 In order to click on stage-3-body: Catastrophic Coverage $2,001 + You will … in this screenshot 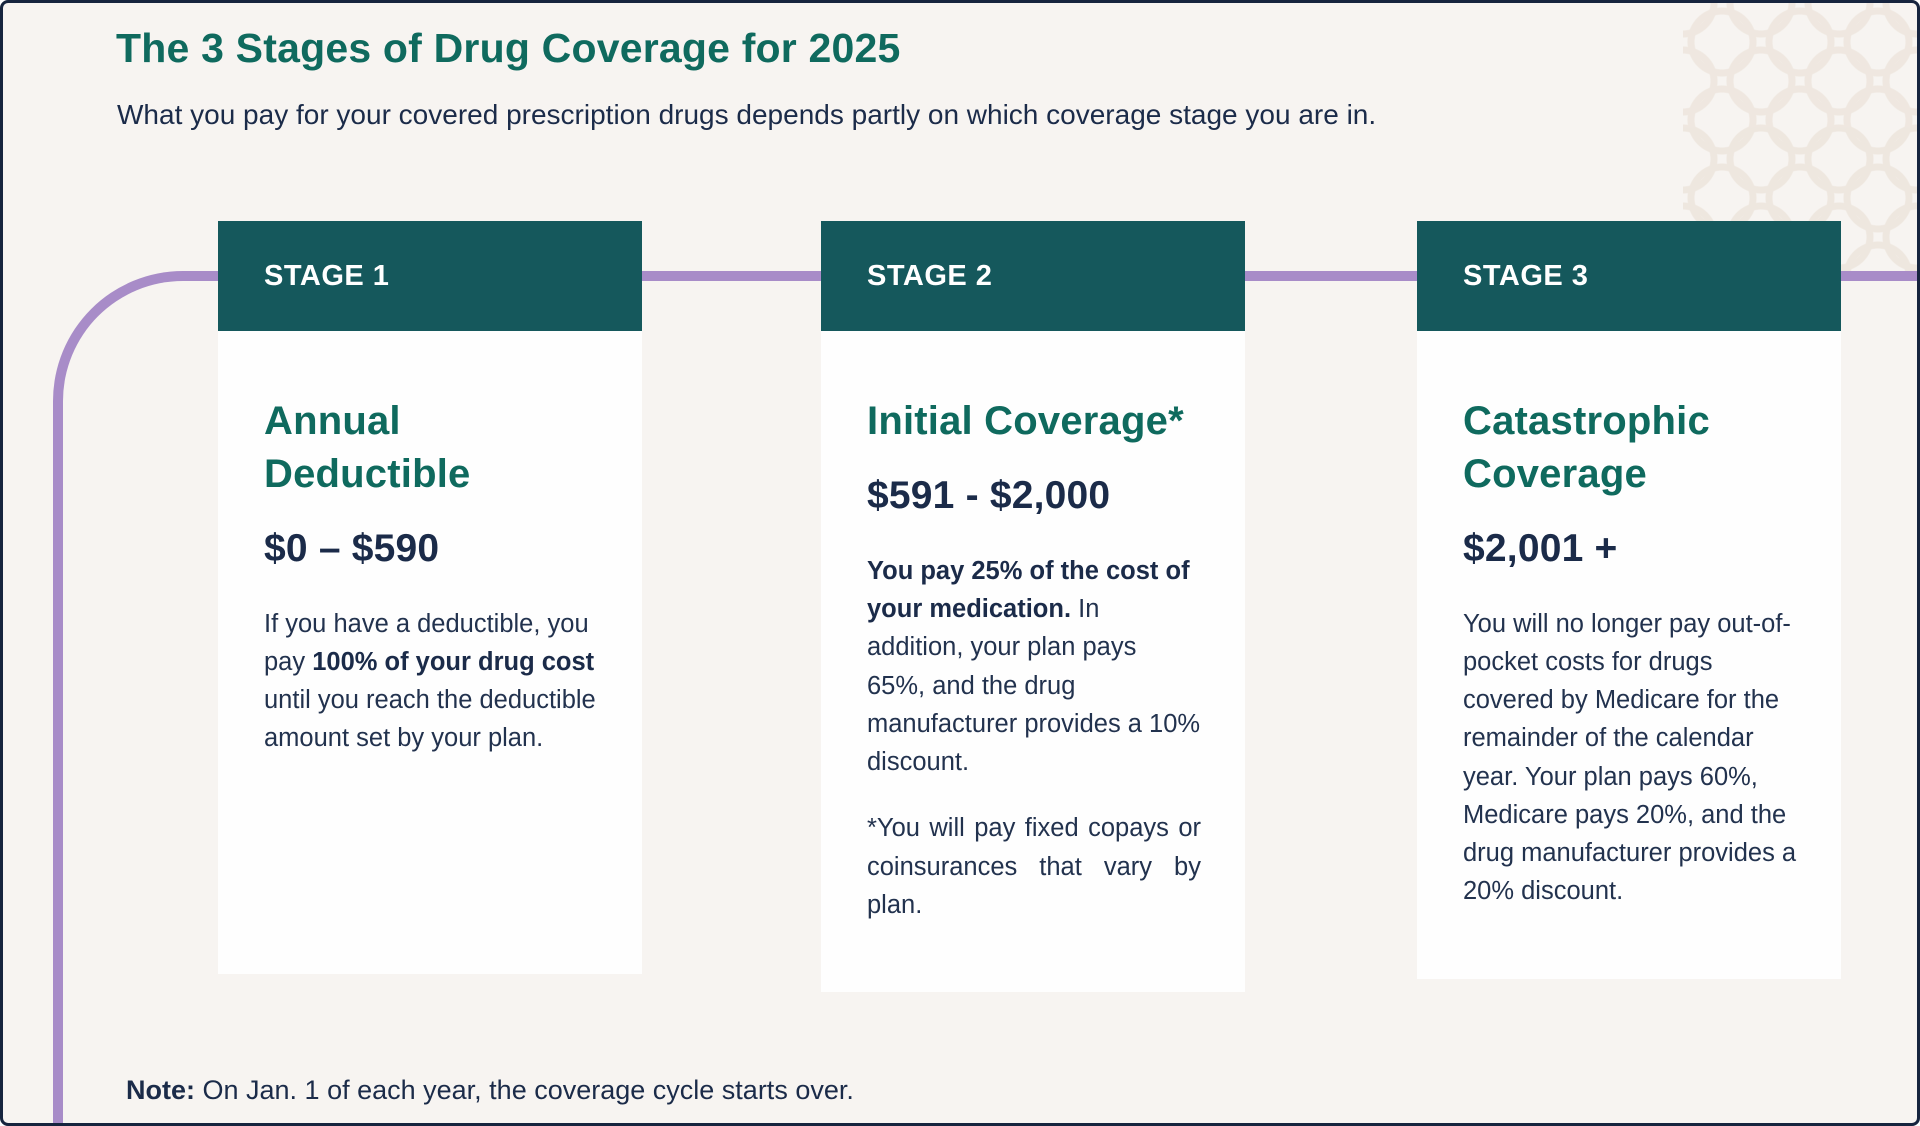, I will do `click(1629, 655)`.